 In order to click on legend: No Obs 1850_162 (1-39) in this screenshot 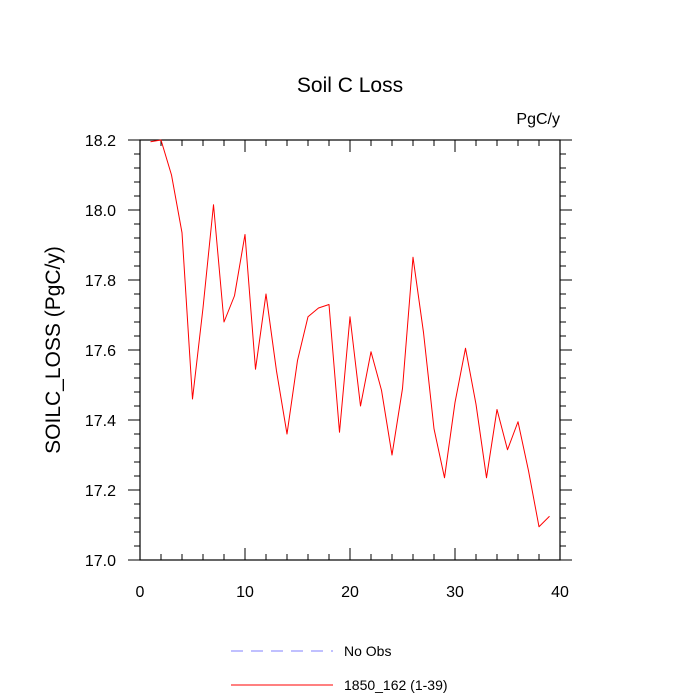, I will do `click(339, 668)`.